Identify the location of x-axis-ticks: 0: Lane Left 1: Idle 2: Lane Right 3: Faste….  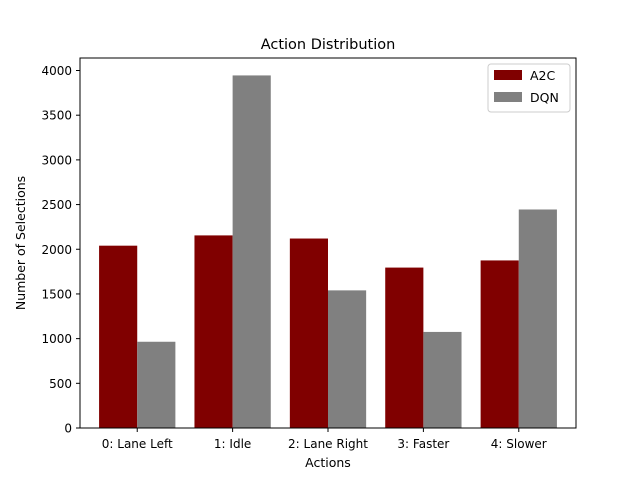
(324, 439).